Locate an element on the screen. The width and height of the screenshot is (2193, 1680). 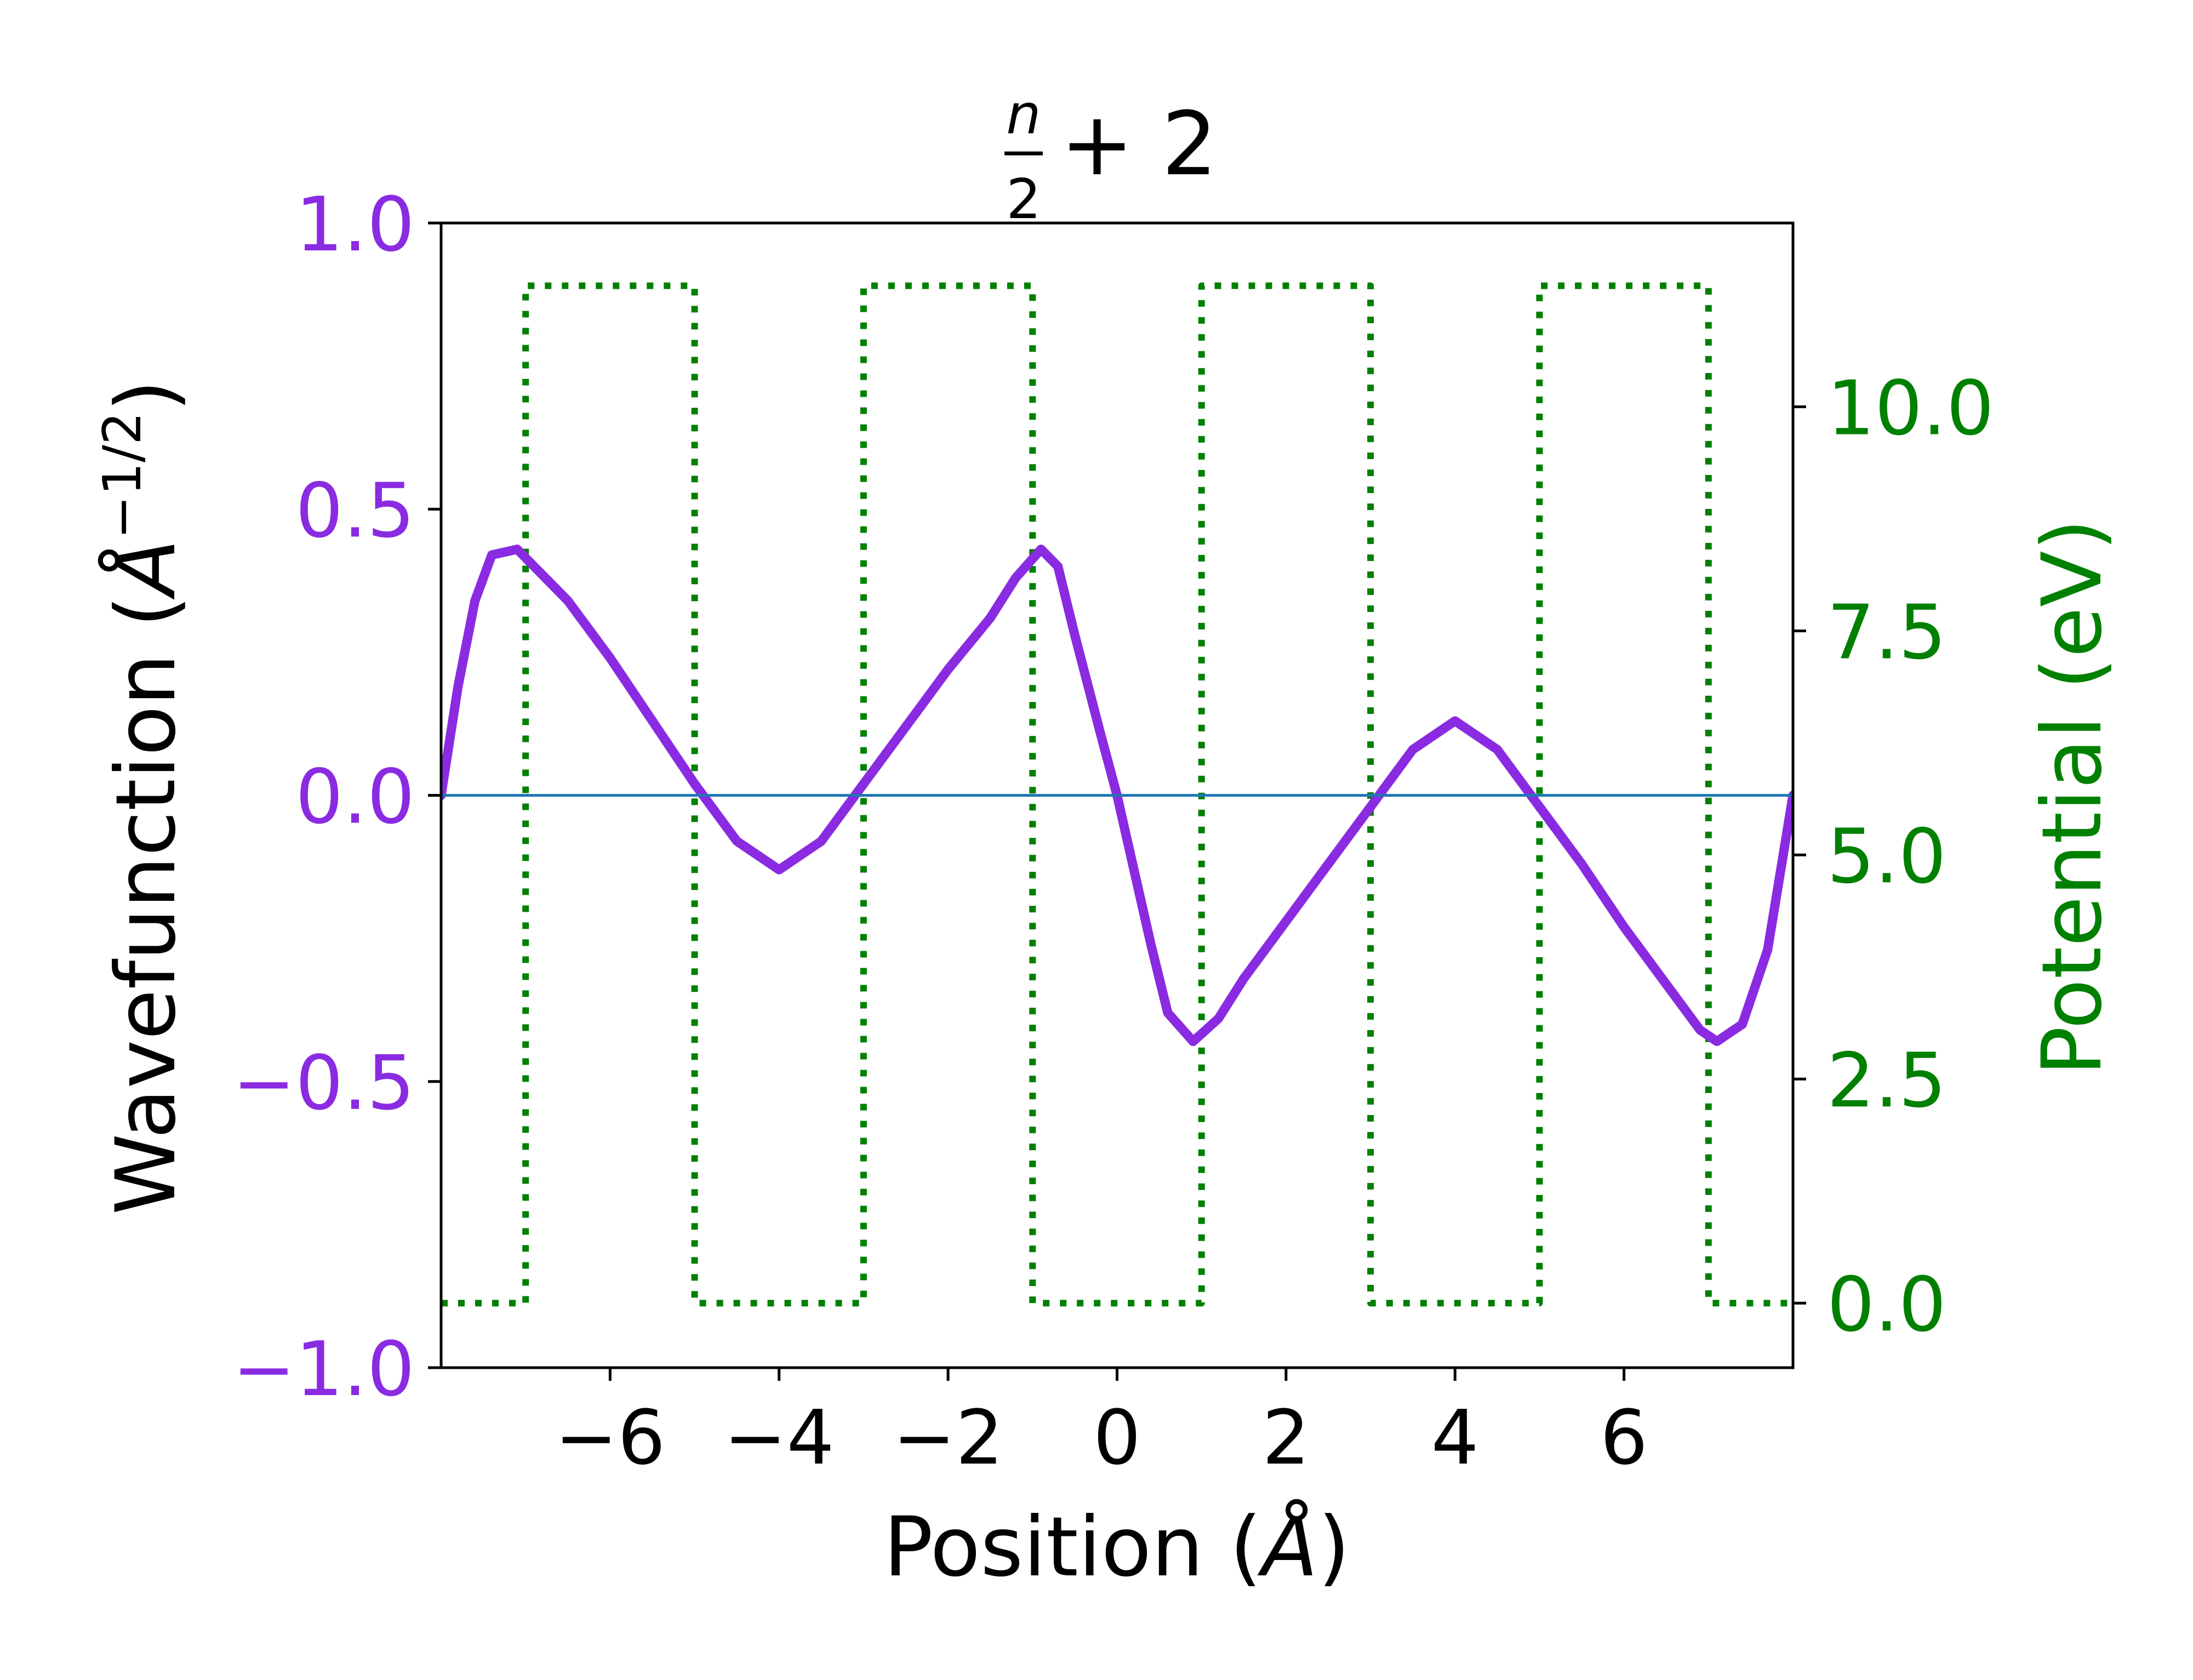
x-tick-label: −4 is located at coordinates (779, 1438).